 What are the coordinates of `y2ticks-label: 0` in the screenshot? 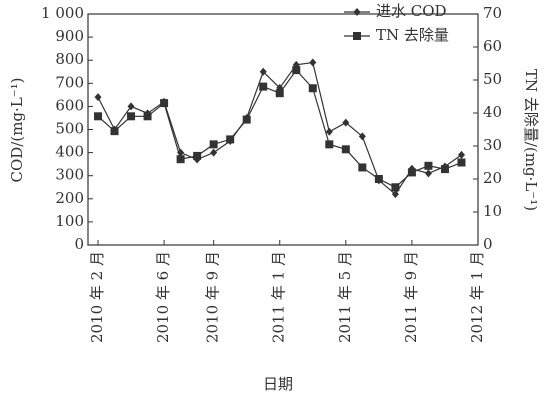 It's located at (488, 244).